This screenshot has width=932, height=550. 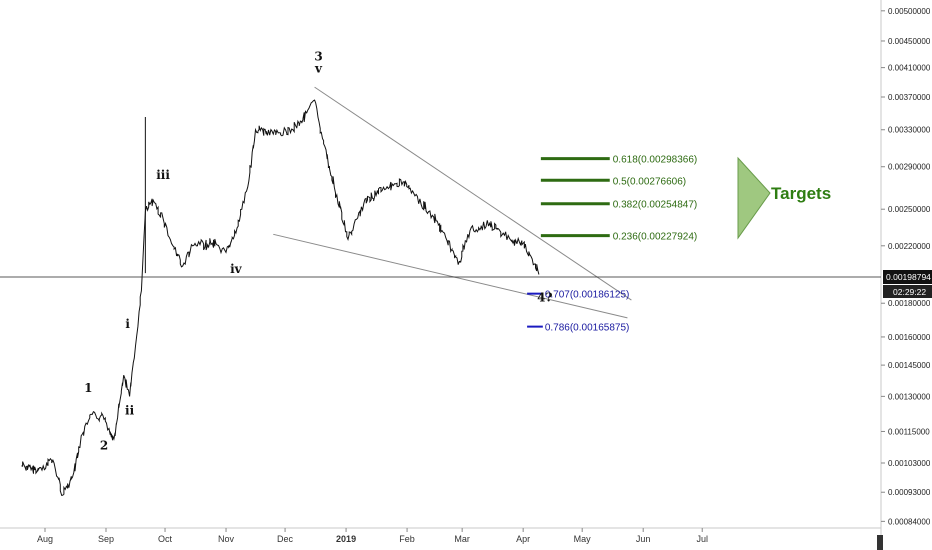 I want to click on price-axis-tick-label: 0.00410000, so click(x=909, y=68).